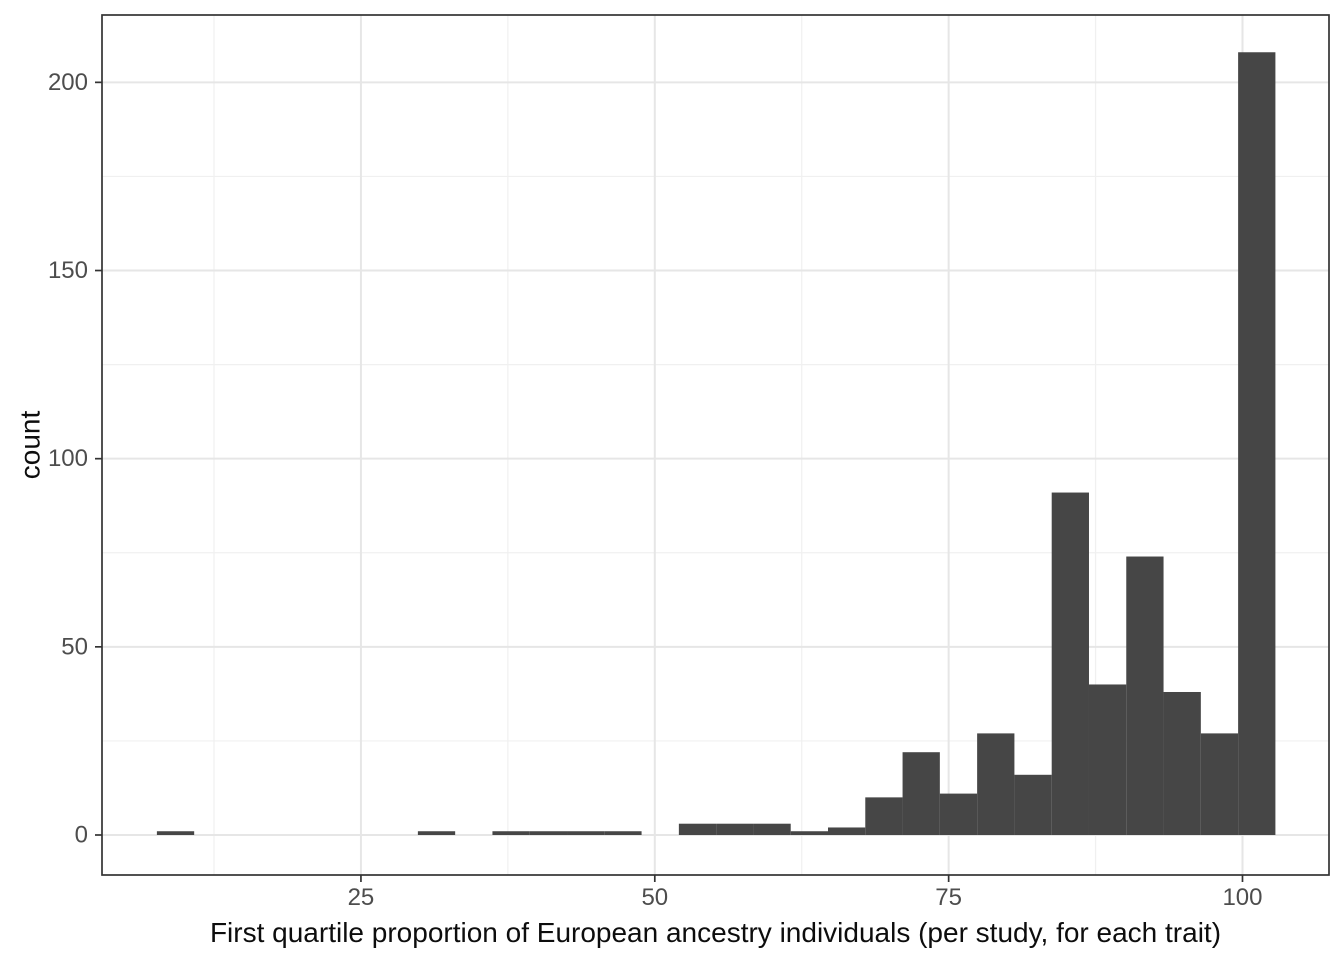 The image size is (1344, 960). Describe the element at coordinates (74, 646) in the screenshot. I see `y-tick-label: 50` at that location.